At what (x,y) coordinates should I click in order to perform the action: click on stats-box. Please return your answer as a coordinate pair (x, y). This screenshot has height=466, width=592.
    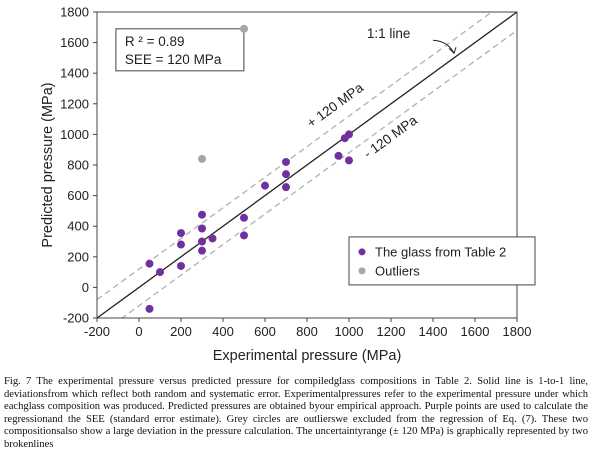
    Looking at the image, I should click on (180, 50).